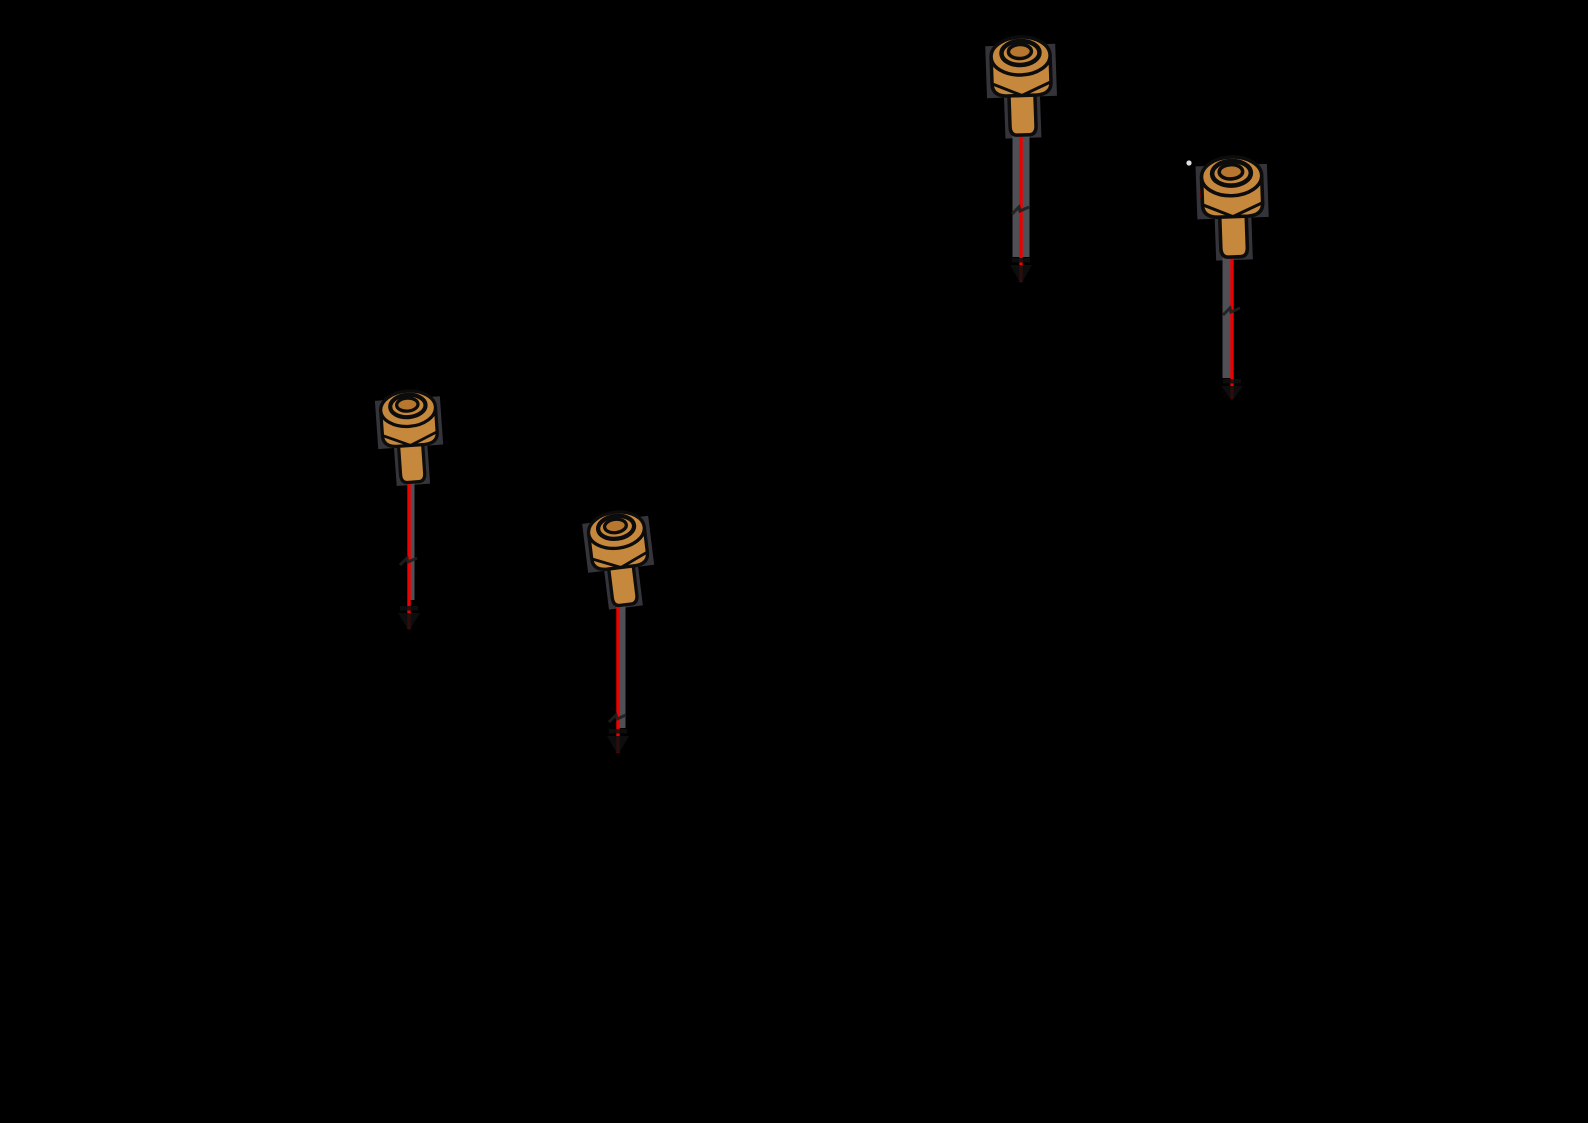 The width and height of the screenshot is (1588, 1123). I want to click on highlight-speck, so click(1189, 163).